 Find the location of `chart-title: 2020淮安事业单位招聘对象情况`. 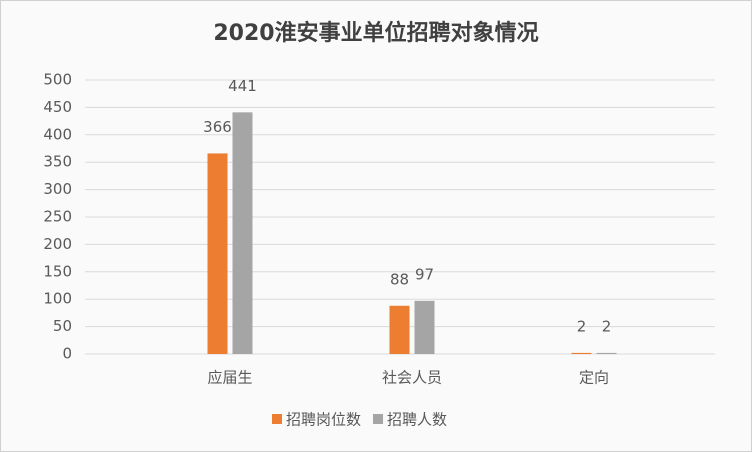

chart-title: 2020淮安事业单位招聘对象情况 is located at coordinates (375, 33).